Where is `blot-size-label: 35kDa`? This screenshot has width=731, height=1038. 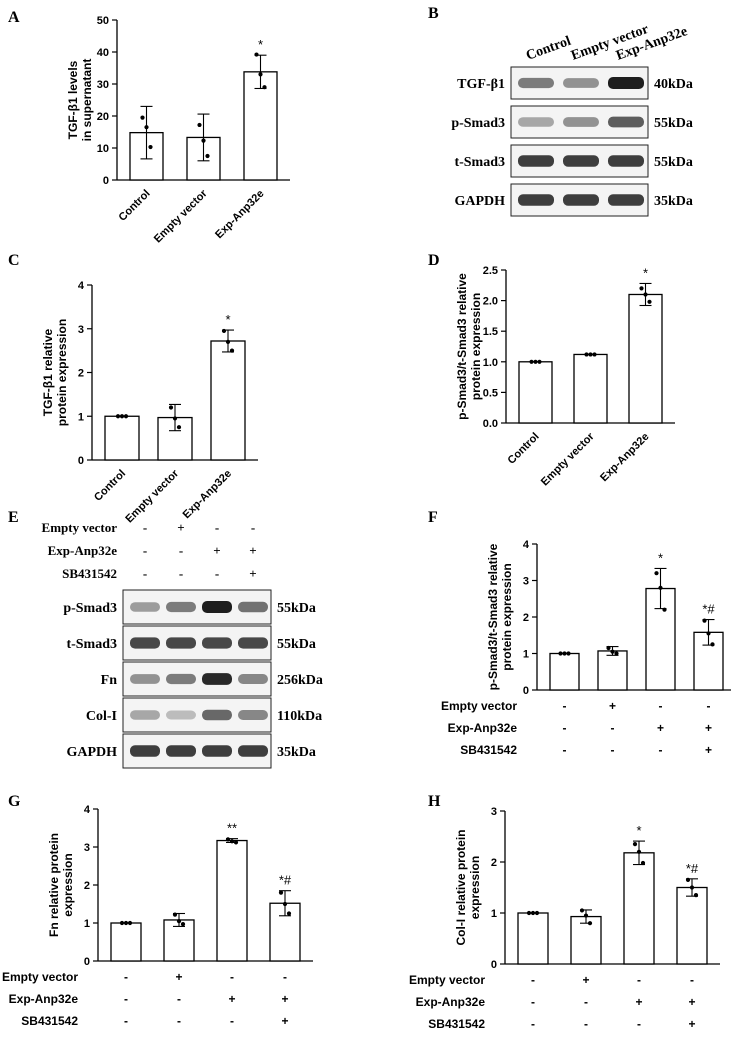
blot-size-label: 35kDa is located at coordinates (673, 201).